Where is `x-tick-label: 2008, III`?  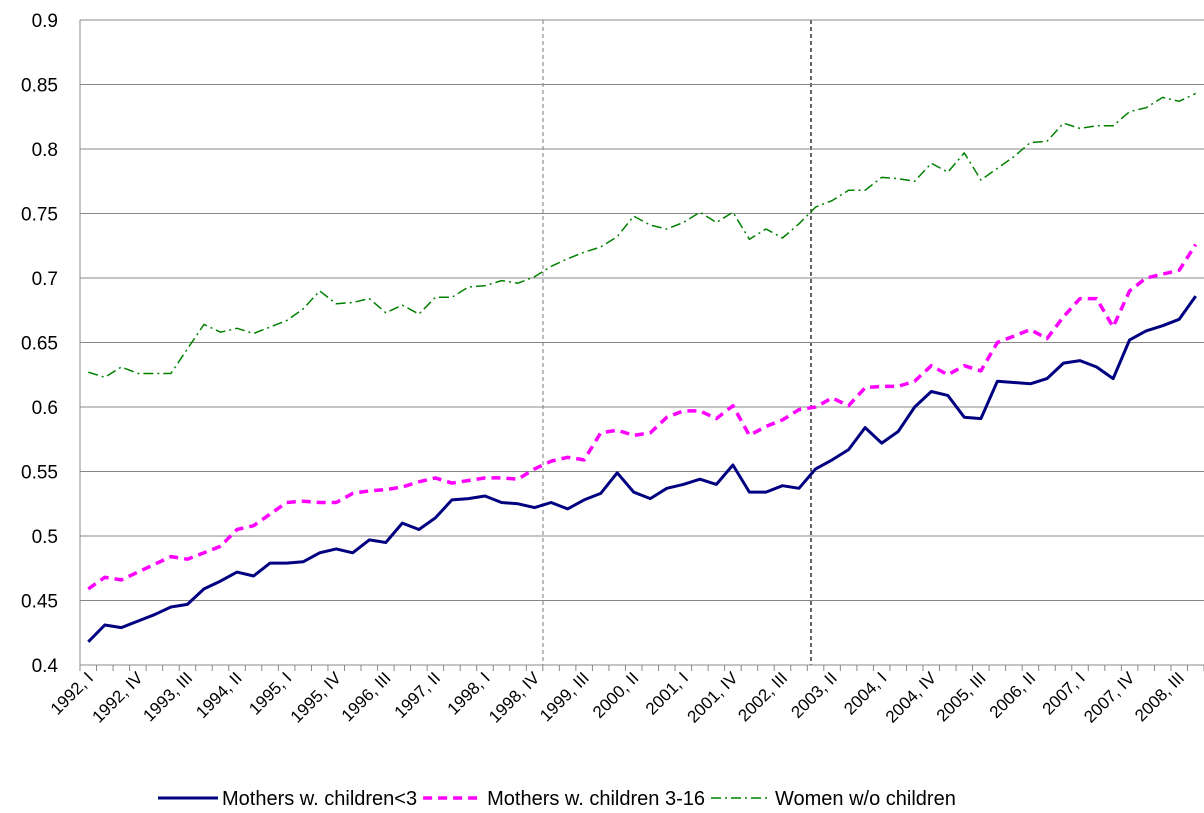
x-tick-label: 2008, III is located at coordinates (1159, 696).